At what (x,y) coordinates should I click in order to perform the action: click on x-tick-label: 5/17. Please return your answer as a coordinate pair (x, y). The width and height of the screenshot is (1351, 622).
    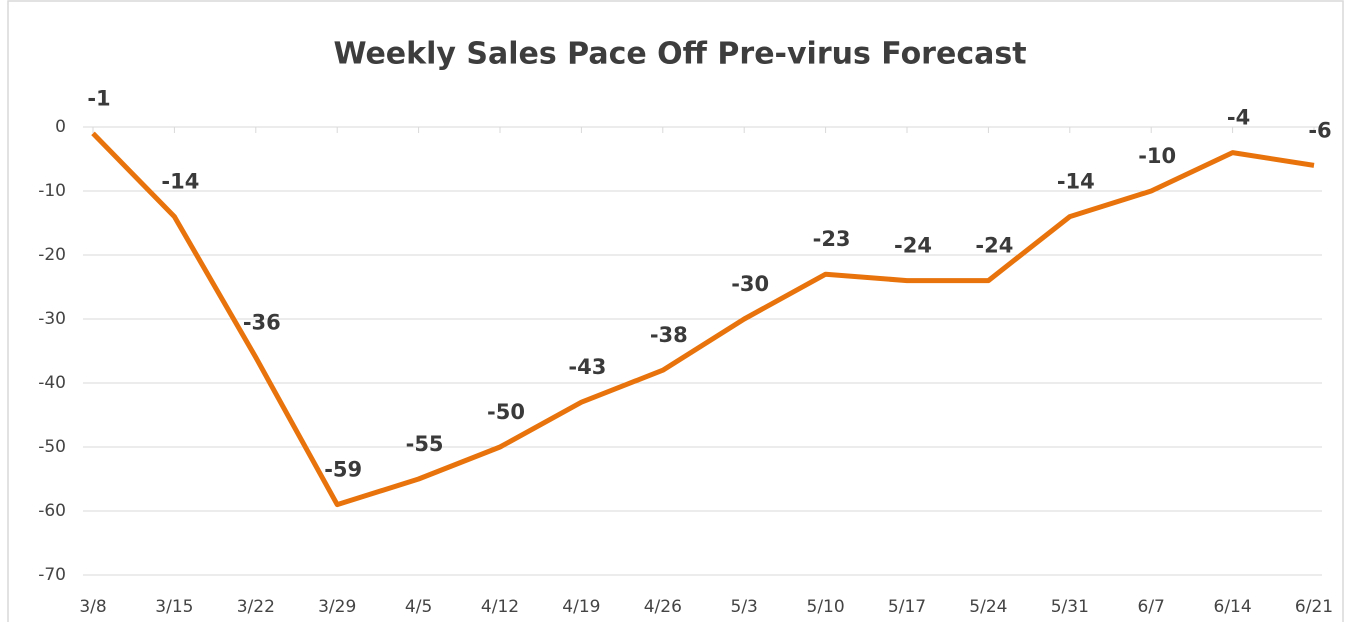
    Looking at the image, I should click on (907, 607).